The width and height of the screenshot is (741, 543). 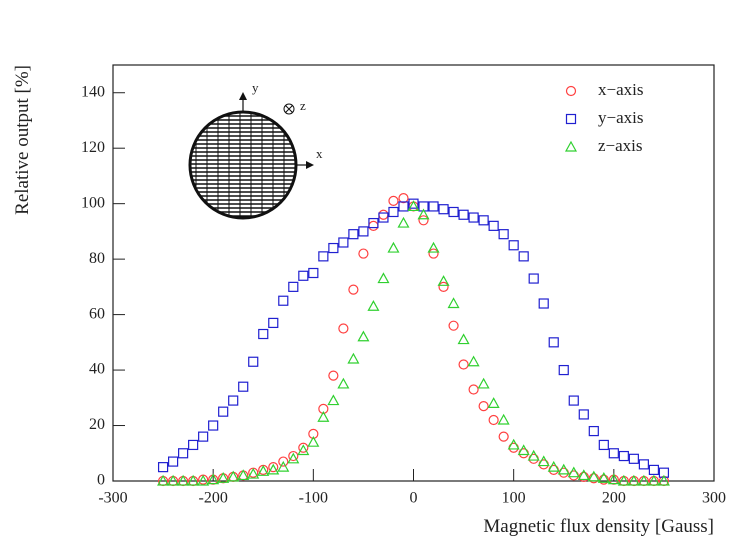 I want to click on inset-label: x, so click(x=319, y=153).